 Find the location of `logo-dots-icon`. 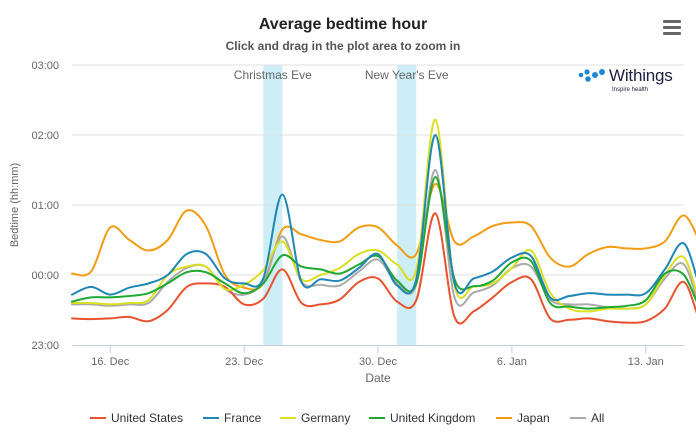

logo-dots-icon is located at coordinates (591, 75).